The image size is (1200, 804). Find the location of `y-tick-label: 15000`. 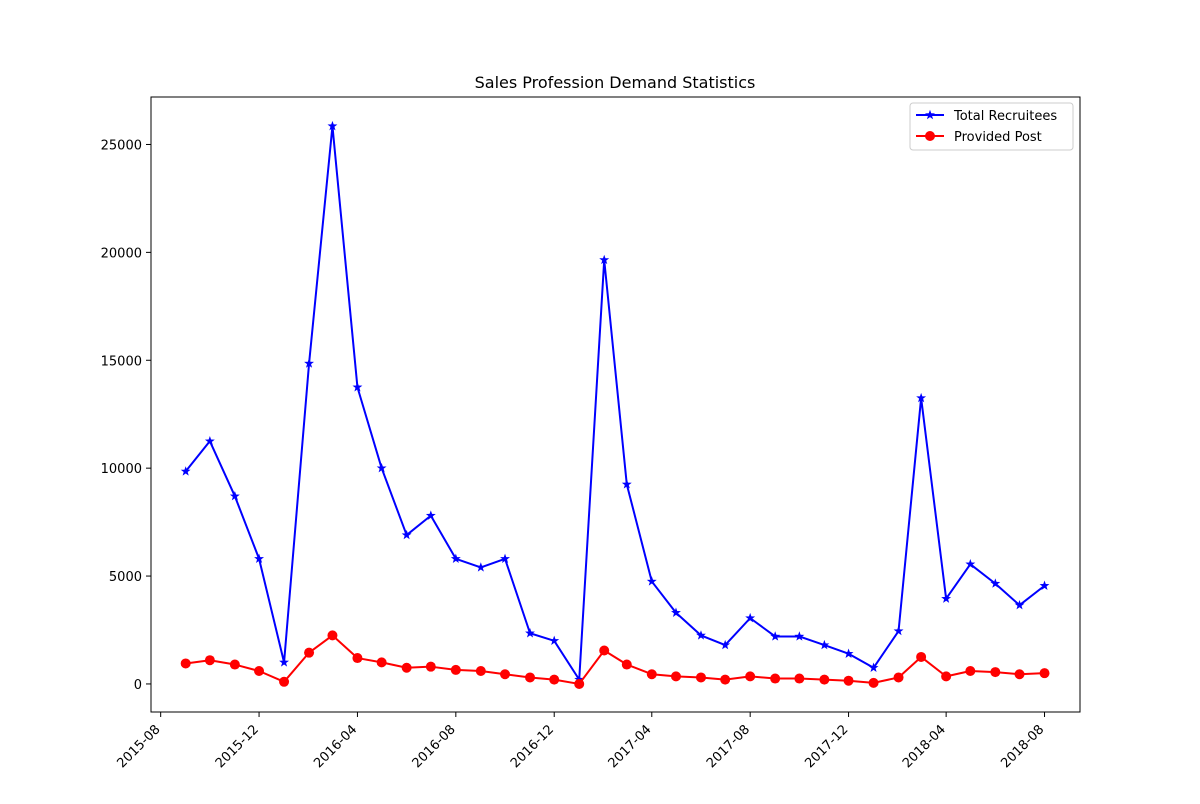

y-tick-label: 15000 is located at coordinates (121, 361).